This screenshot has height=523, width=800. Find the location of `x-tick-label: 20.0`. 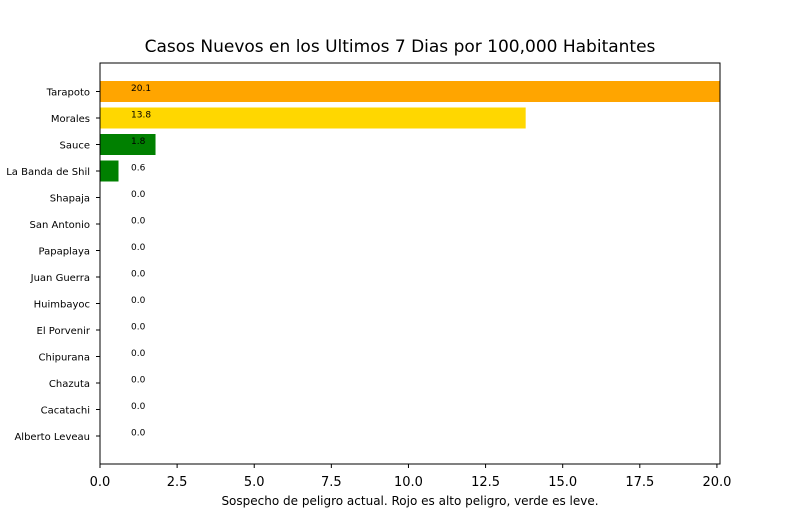

x-tick-label: 20.0 is located at coordinates (716, 482).